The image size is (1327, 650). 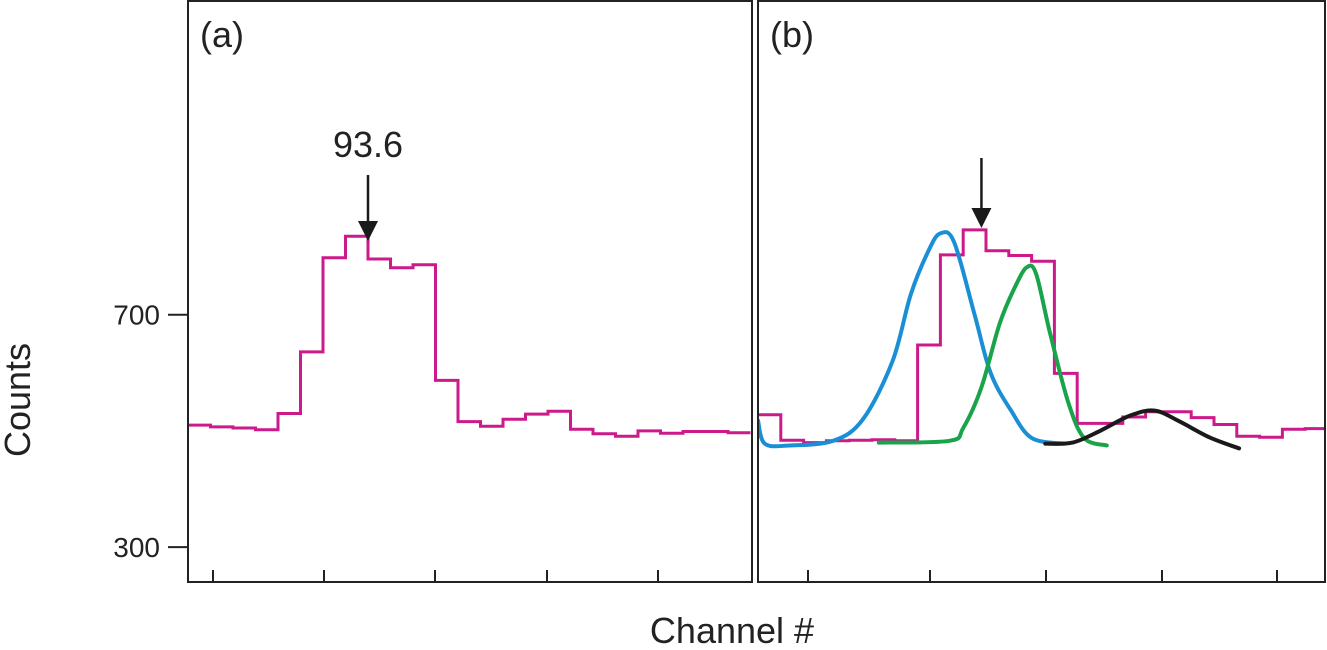 What do you see at coordinates (368, 144) in the screenshot?
I see `peak-annotation: 93.6` at bounding box center [368, 144].